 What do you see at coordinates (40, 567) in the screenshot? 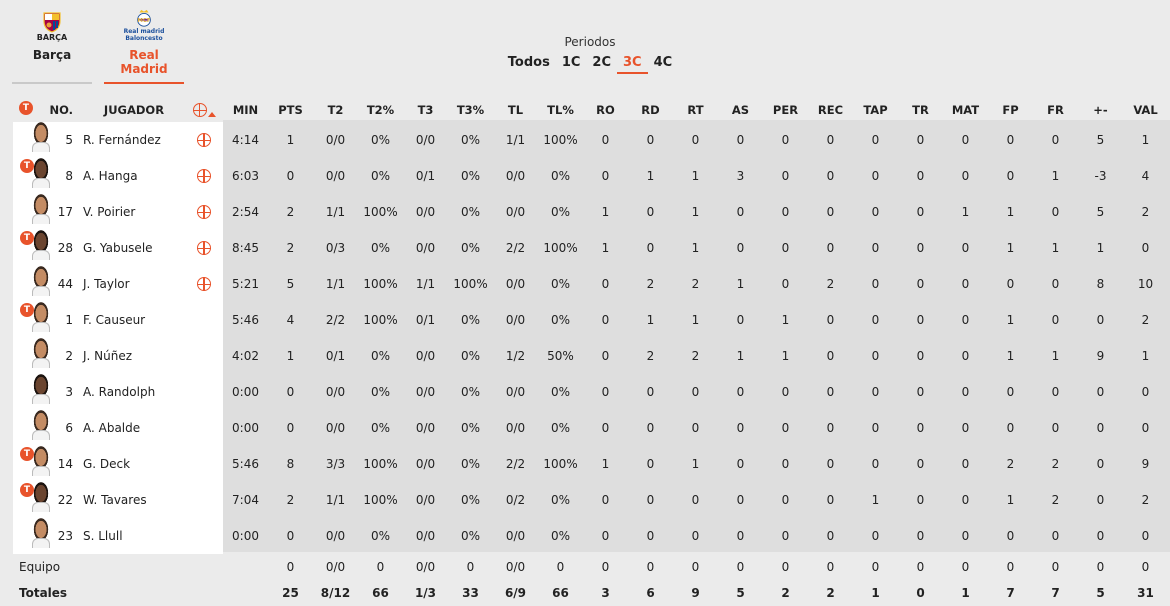
I see `team-row-label: Equipo` at bounding box center [40, 567].